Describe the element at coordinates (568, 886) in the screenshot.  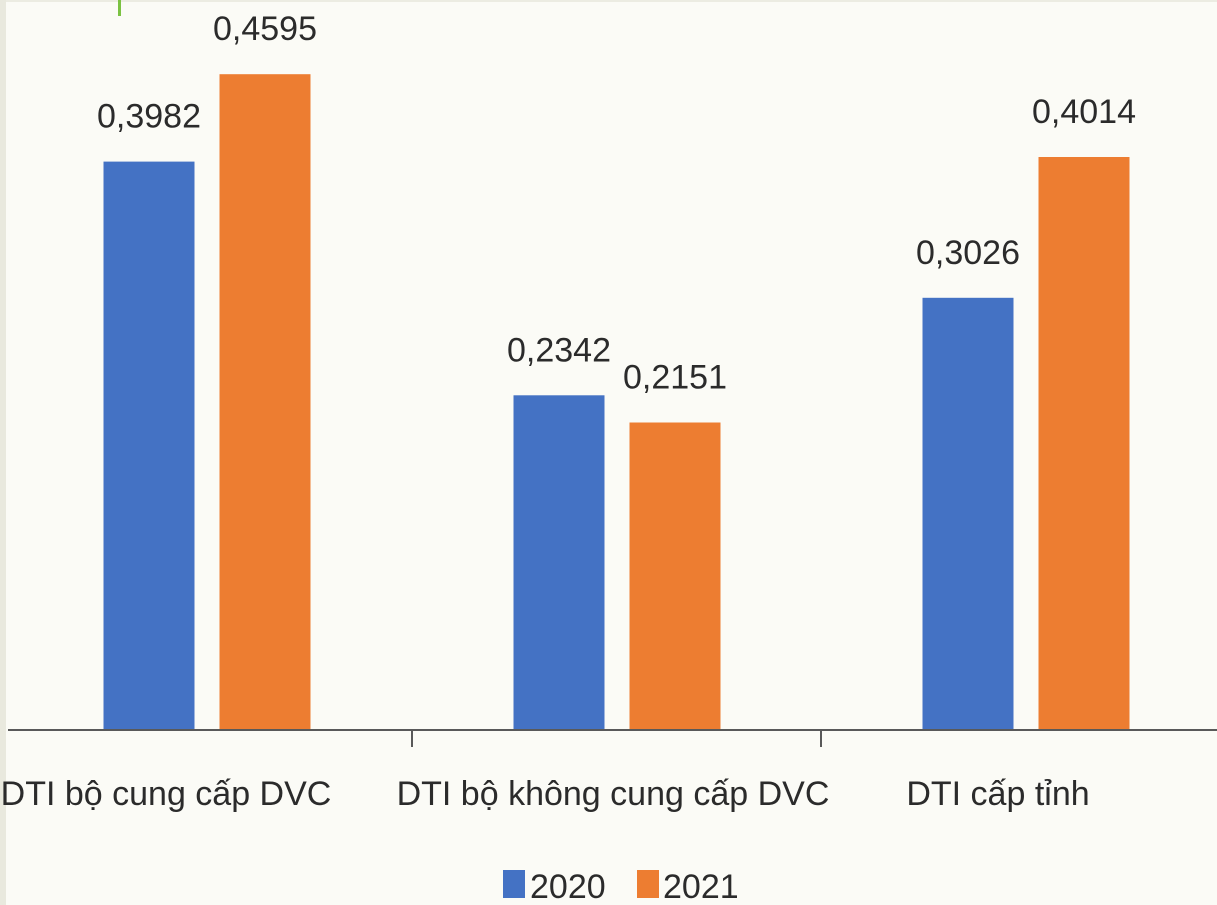
I see `legend-label-2020: 2020` at that location.